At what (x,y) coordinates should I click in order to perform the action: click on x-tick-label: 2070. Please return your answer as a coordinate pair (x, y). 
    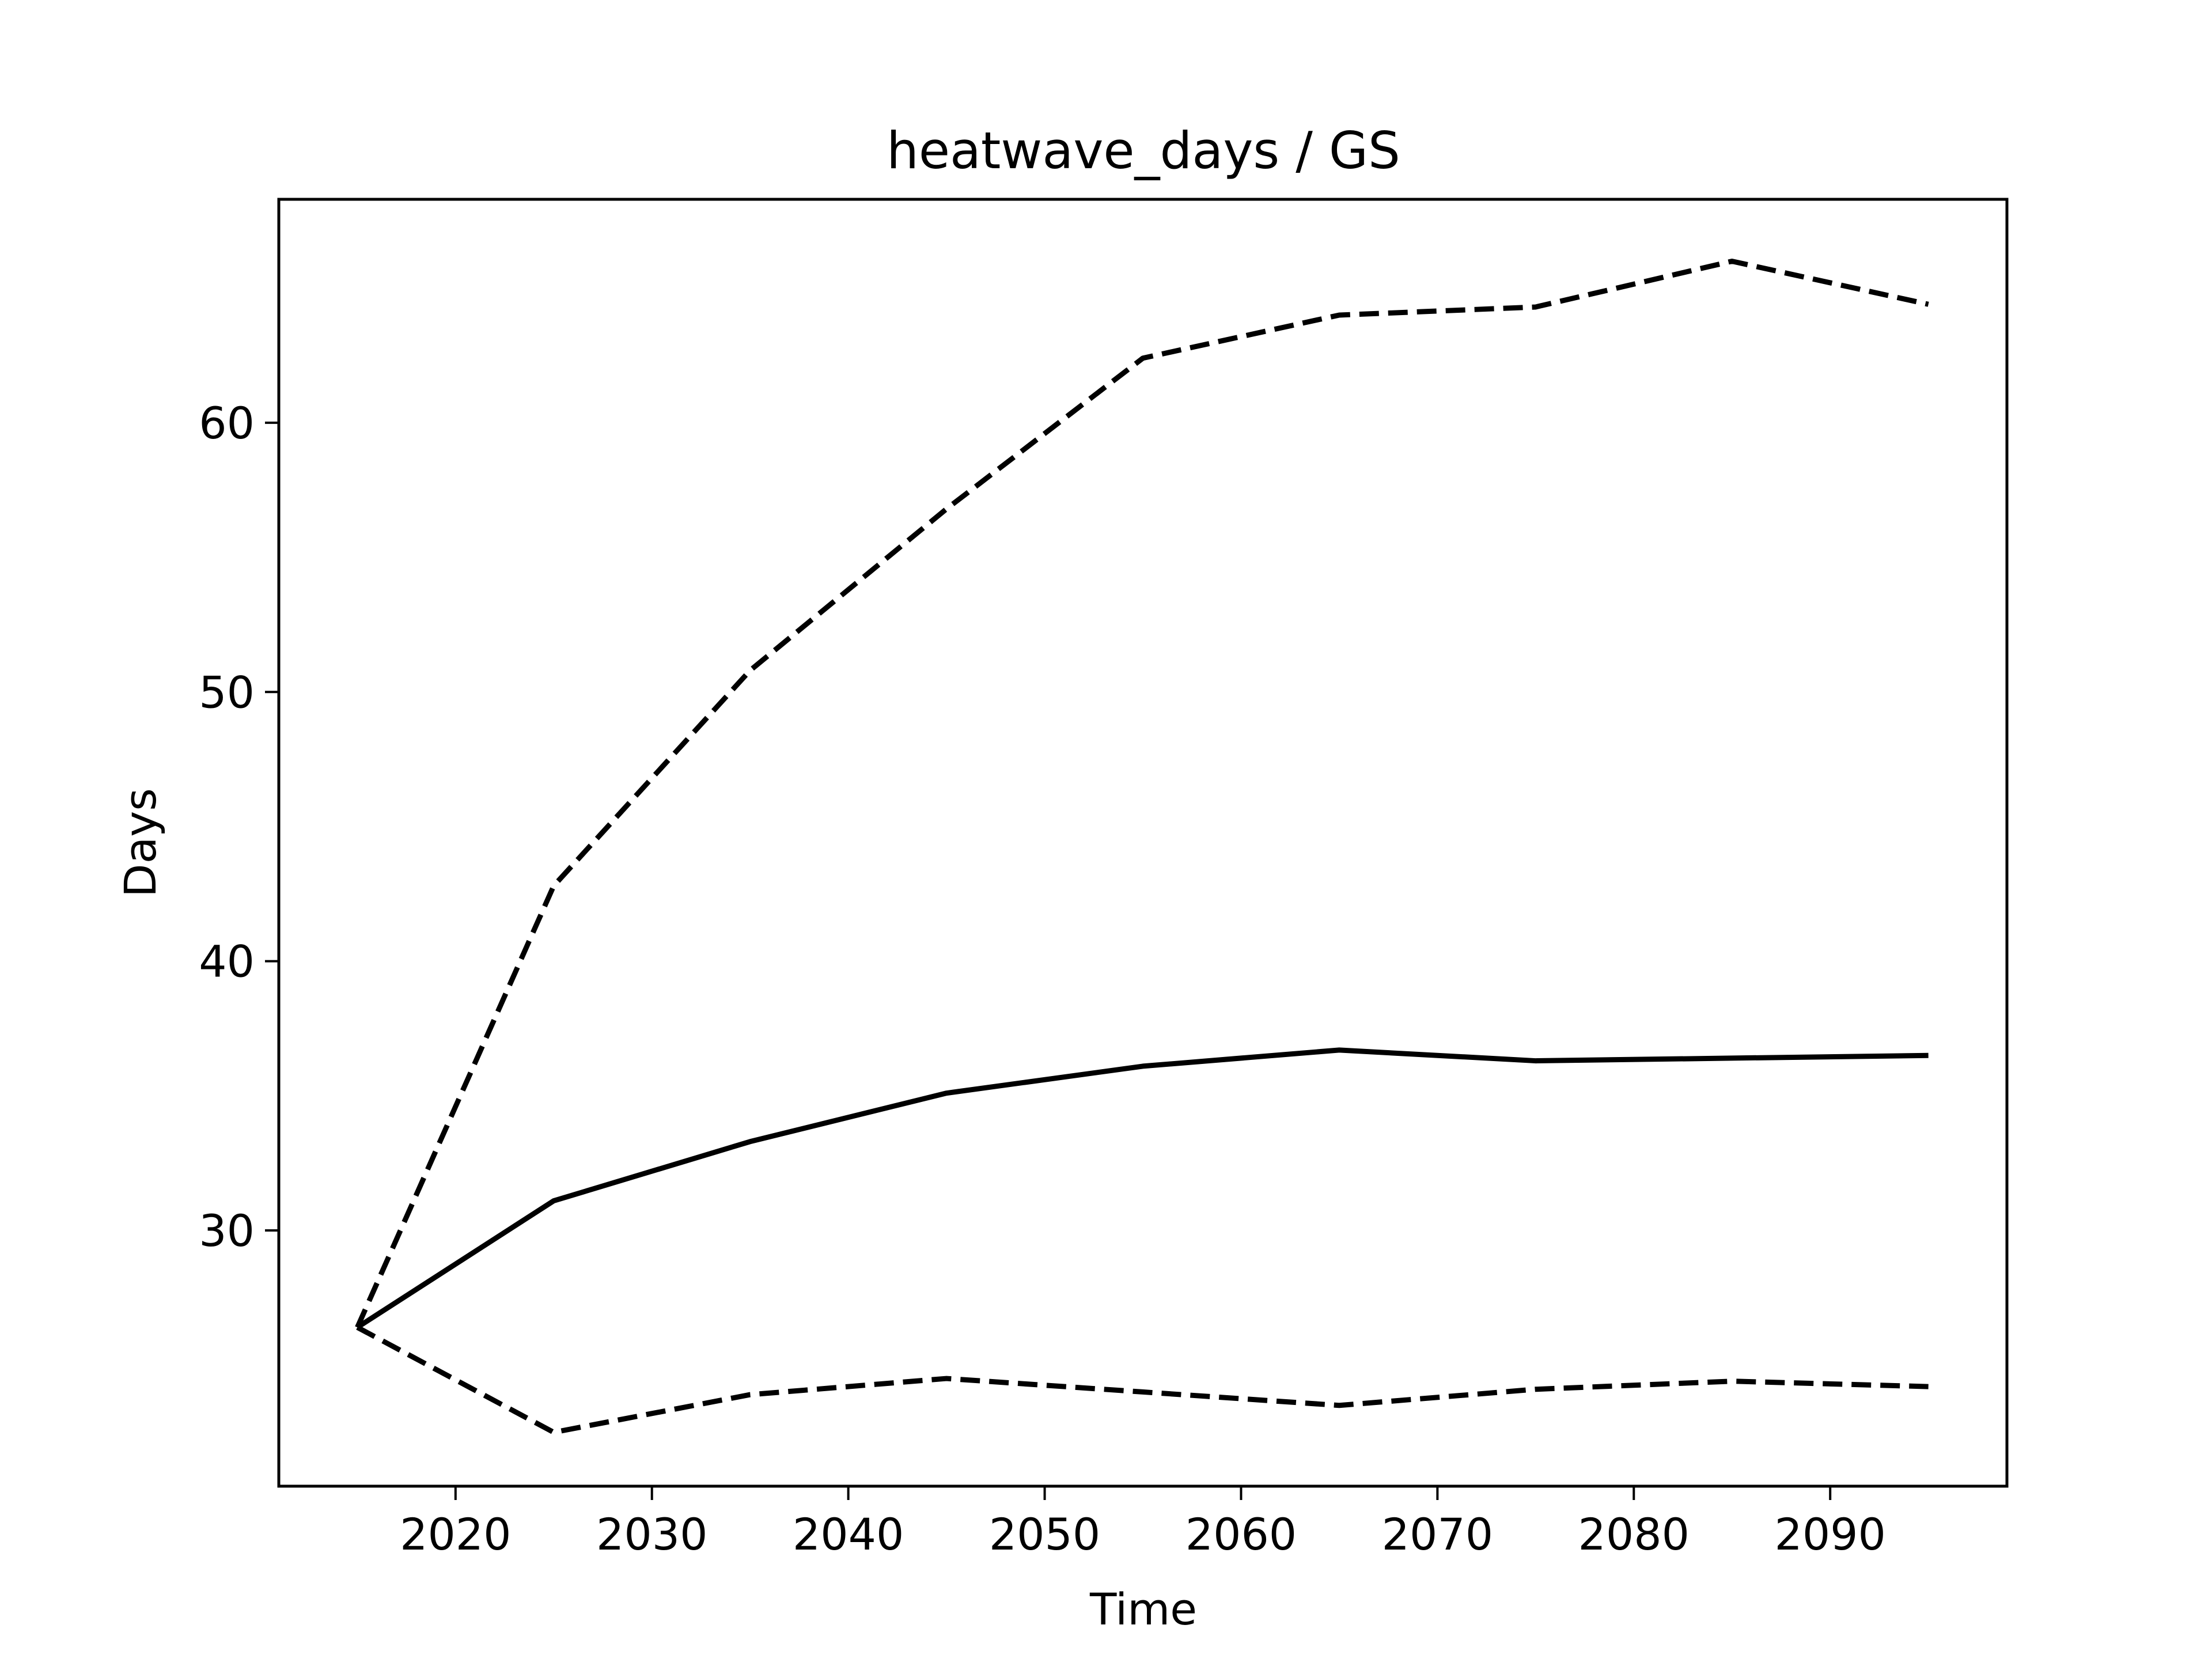
    Looking at the image, I should click on (1437, 1534).